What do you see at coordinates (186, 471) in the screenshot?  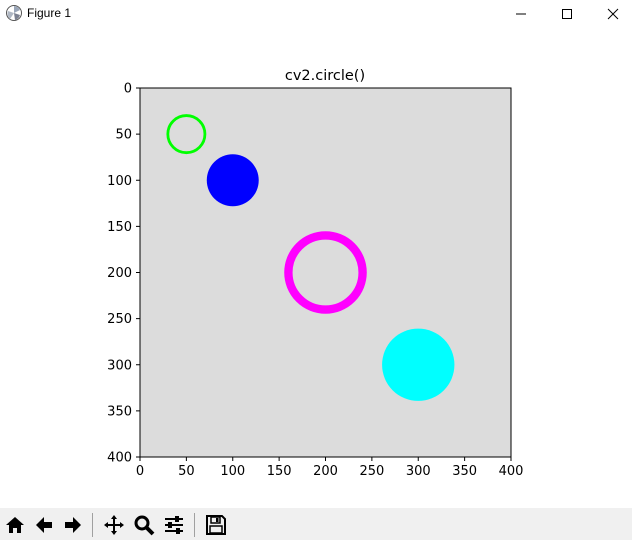 I see `x-tick-label: 50` at bounding box center [186, 471].